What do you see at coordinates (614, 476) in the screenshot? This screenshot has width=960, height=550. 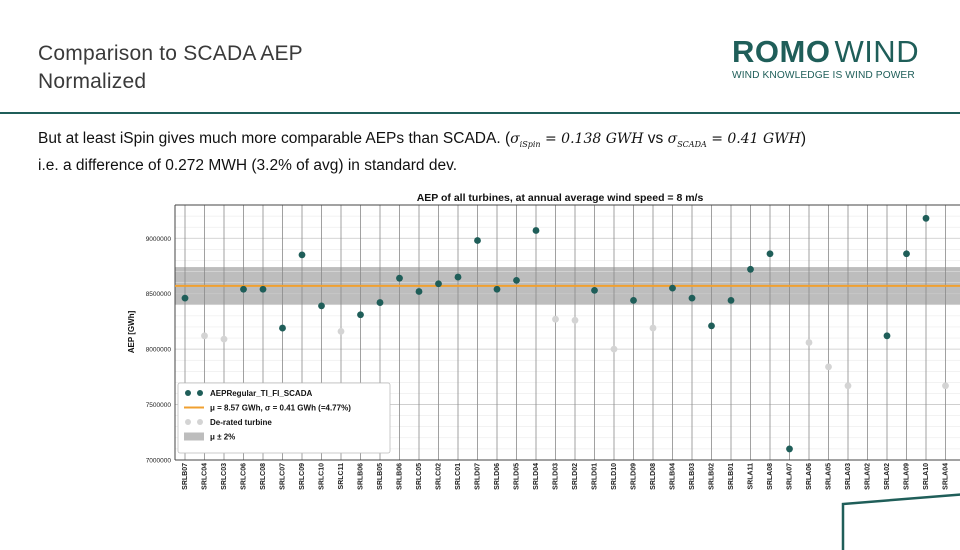 I see `x-tick-label: SRLD10` at bounding box center [614, 476].